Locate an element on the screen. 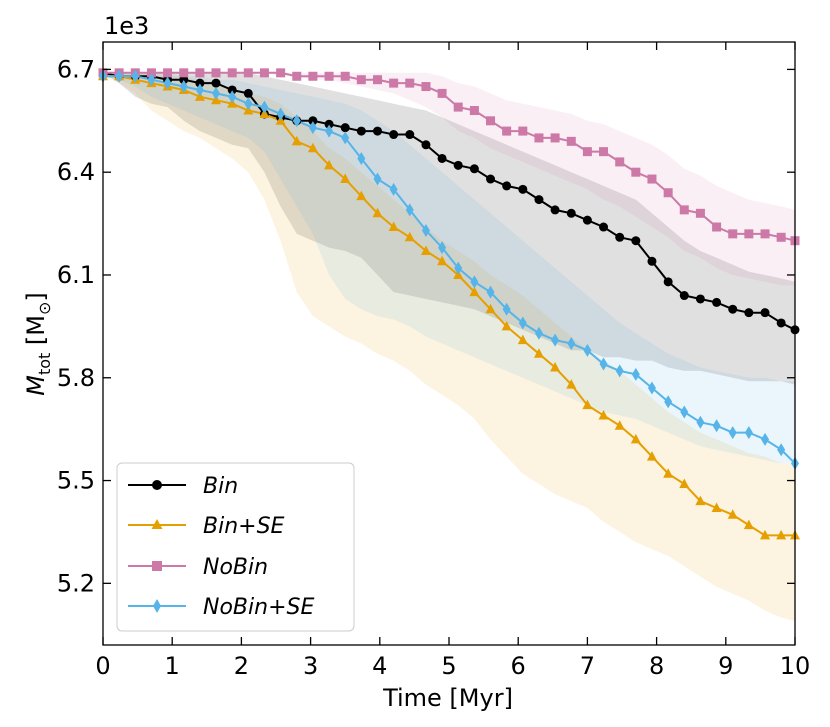  legend-marker-nobin-se is located at coordinates (157, 606).